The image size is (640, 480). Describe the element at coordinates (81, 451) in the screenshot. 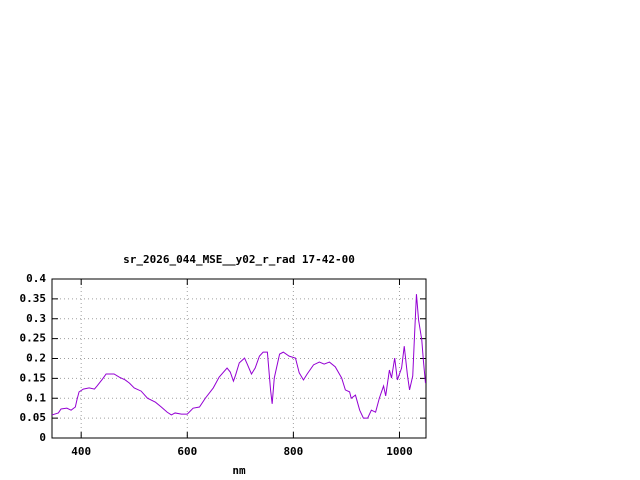

I see `x-tick-label: 400` at that location.